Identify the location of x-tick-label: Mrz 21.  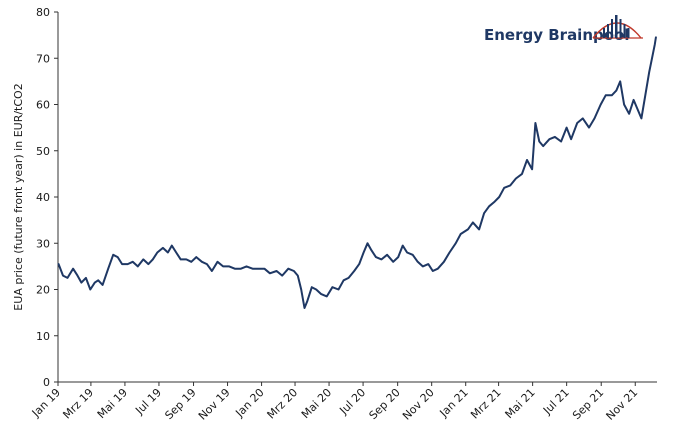
(486, 404).